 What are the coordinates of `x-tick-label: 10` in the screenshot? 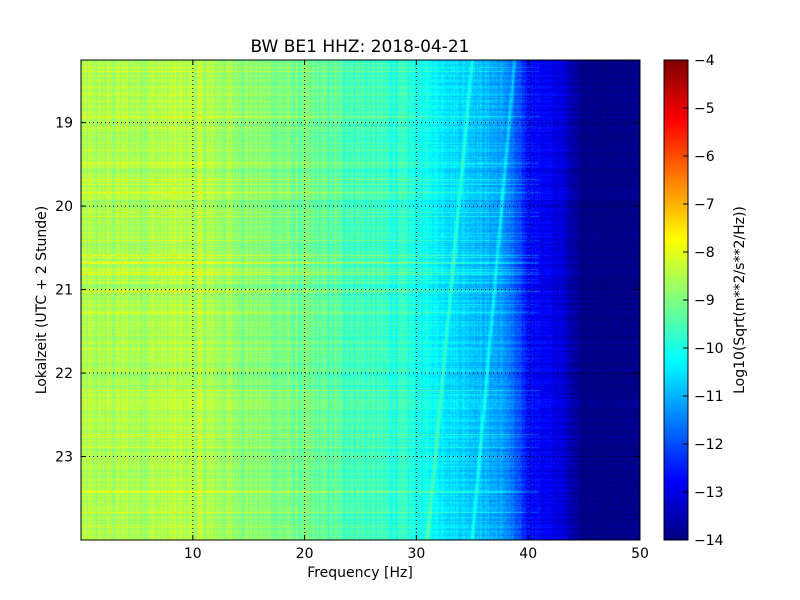 It's located at (193, 554).